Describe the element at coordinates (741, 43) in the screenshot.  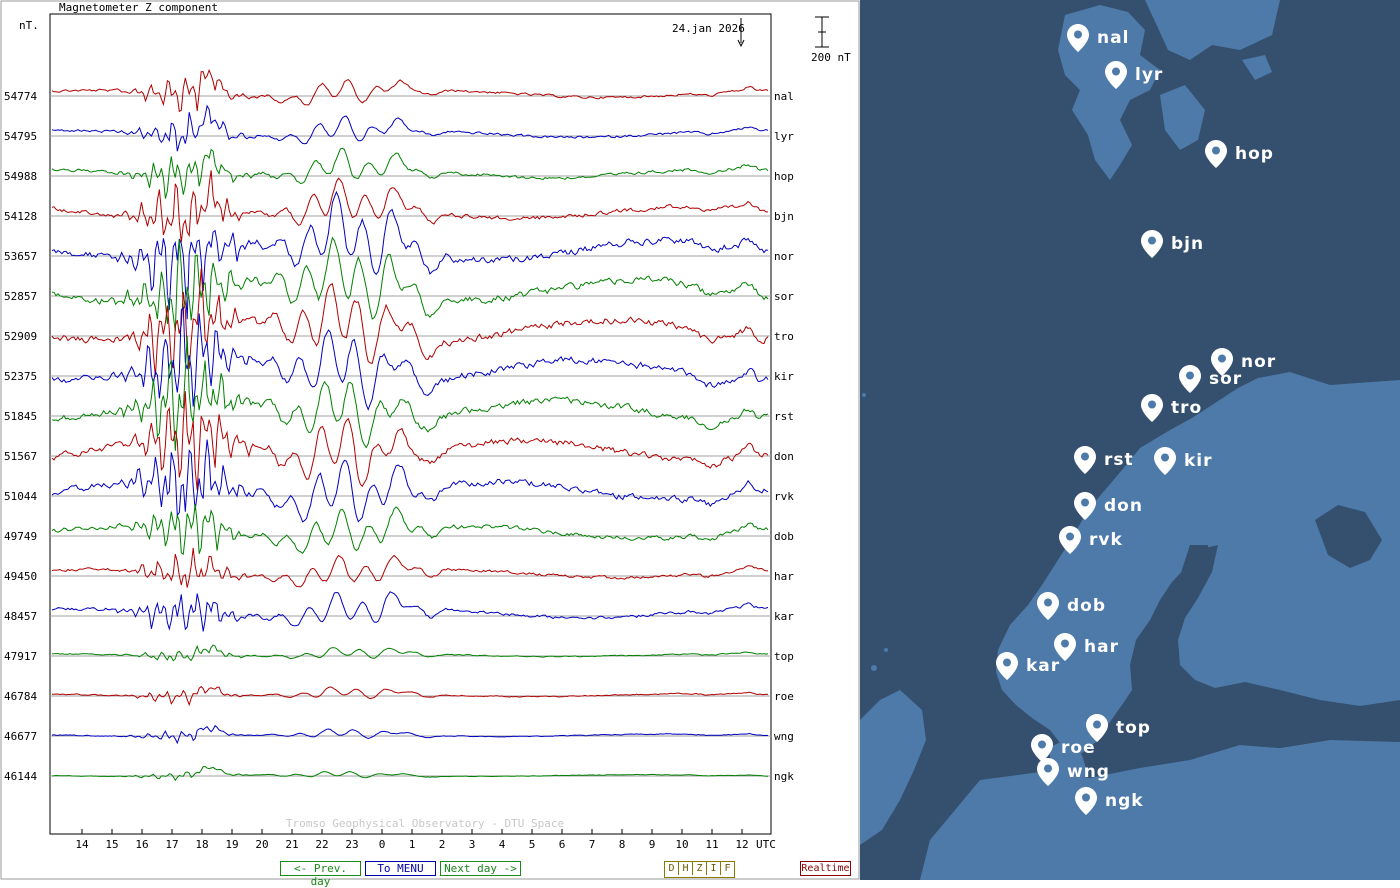
I see `date-marker-arrow` at that location.